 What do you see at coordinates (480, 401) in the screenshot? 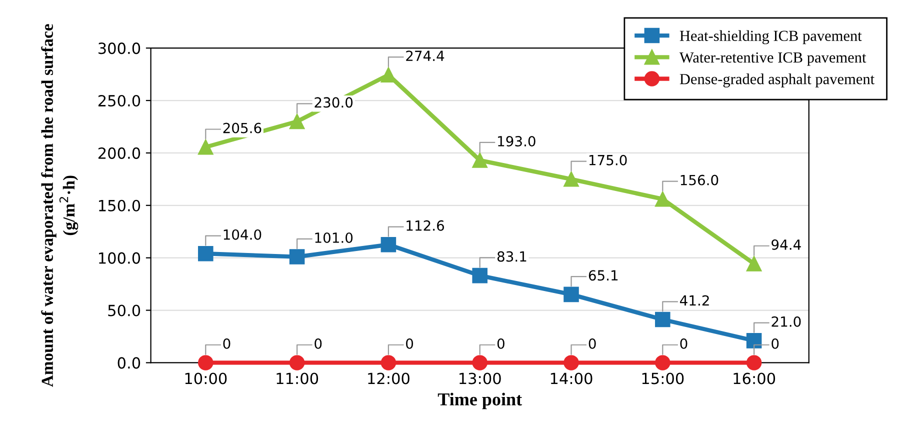
I see `x-axis-title: Time point` at bounding box center [480, 401].